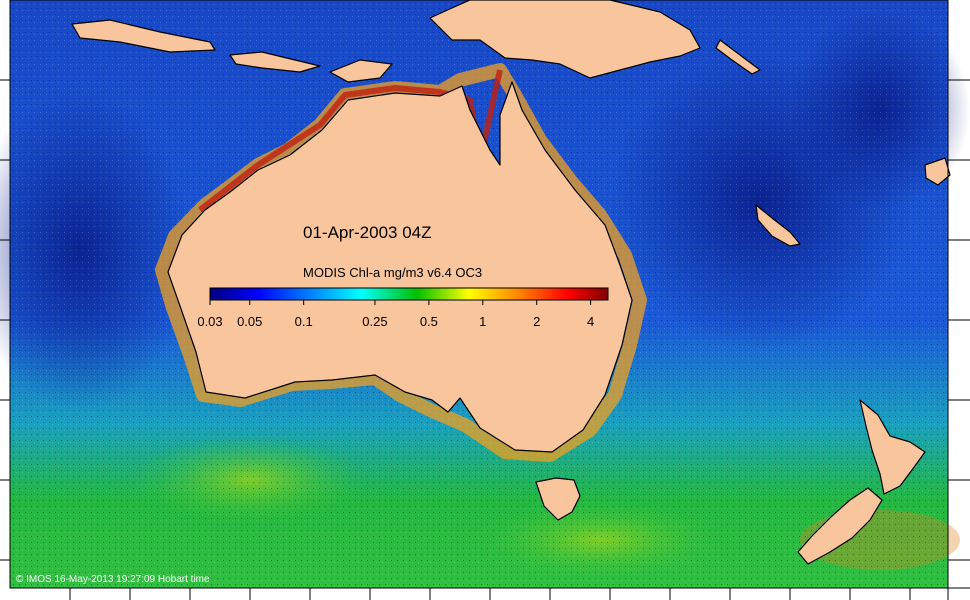 This screenshot has width=970, height=600. What do you see at coordinates (778, 225) in the screenshot?
I see `new-caledonia-island` at bounding box center [778, 225].